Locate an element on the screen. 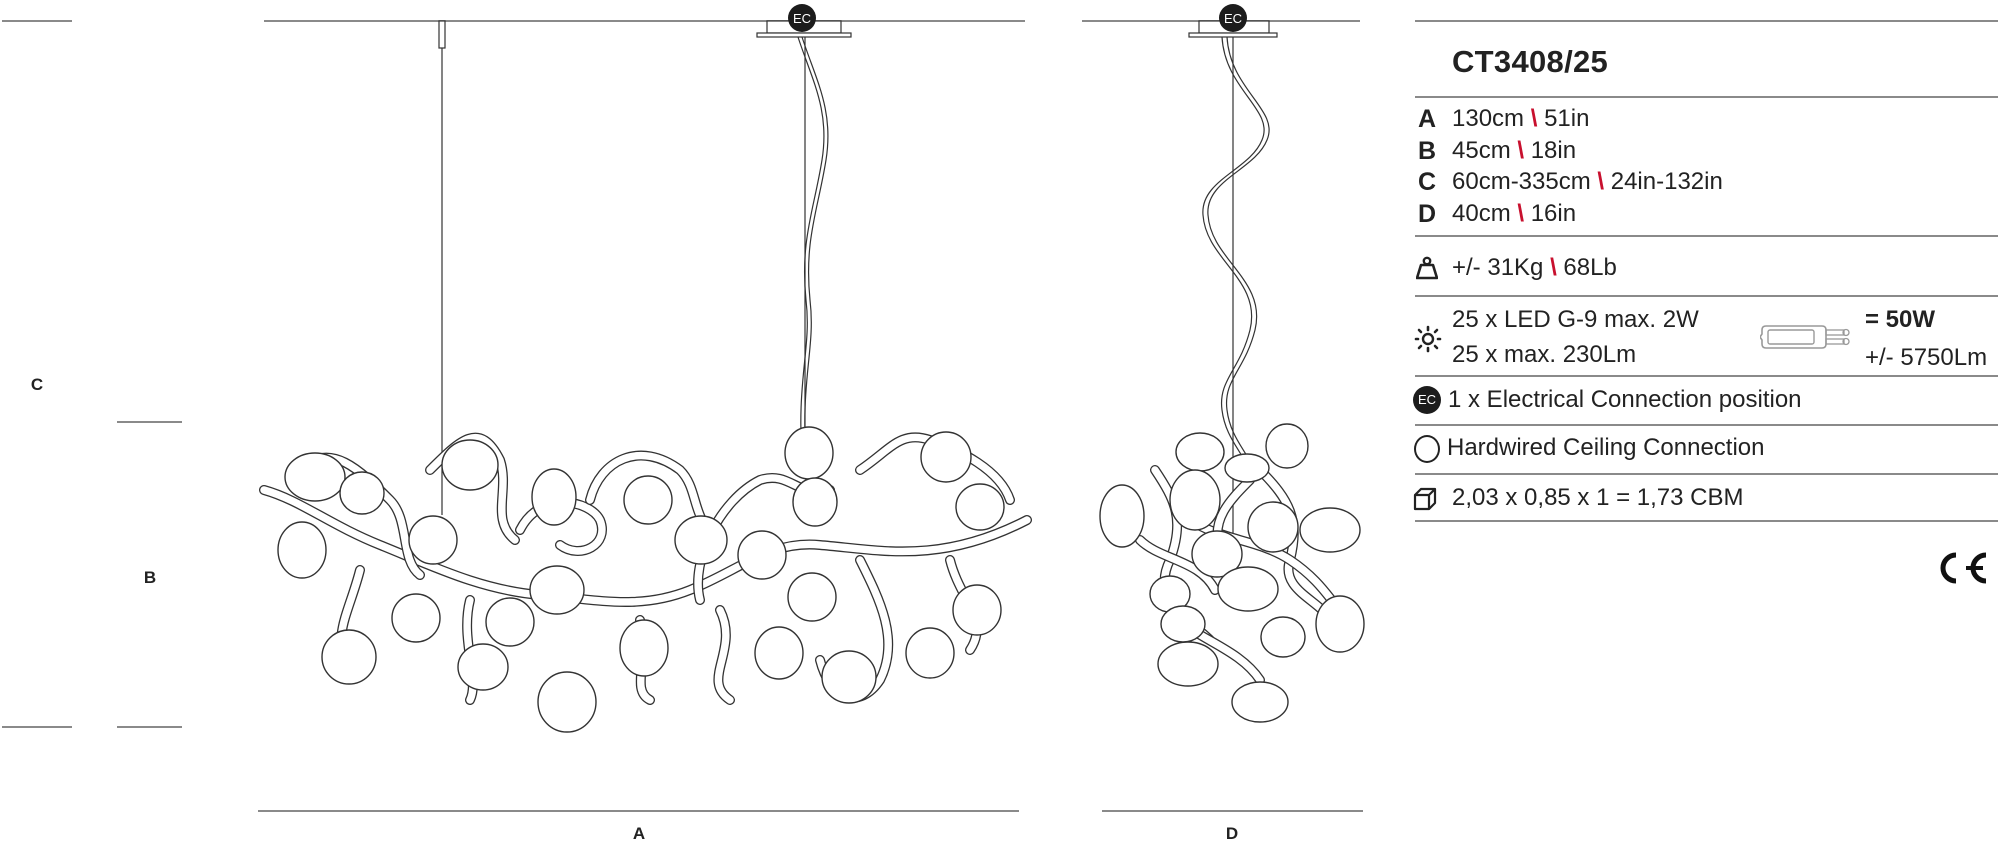 This screenshot has height=844, width=2000. g9-bulb-icon is located at coordinates (1805, 337).